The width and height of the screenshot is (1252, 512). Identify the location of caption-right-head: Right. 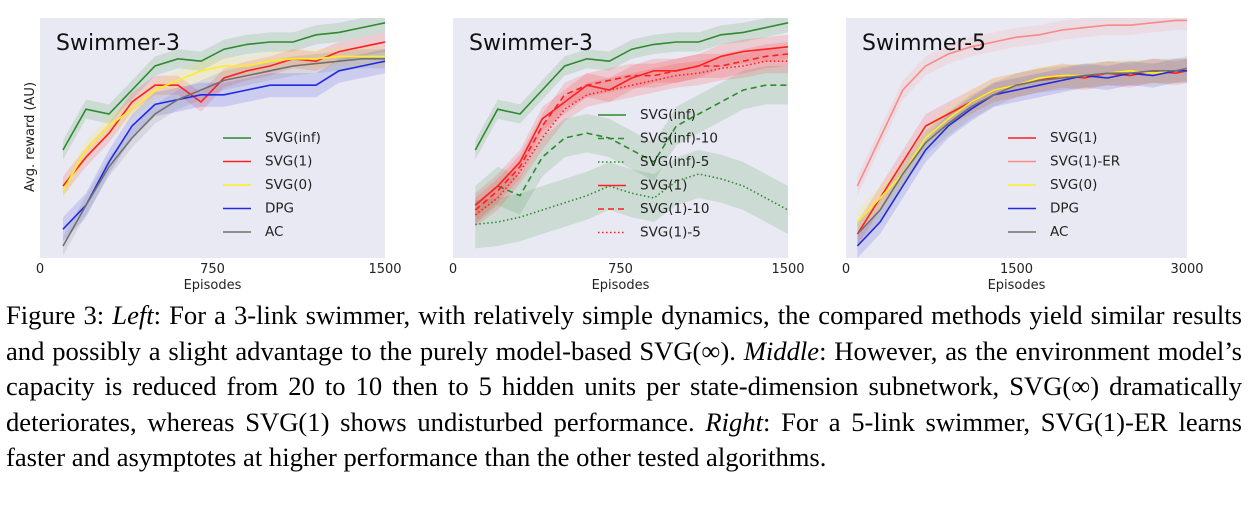
(734, 421).